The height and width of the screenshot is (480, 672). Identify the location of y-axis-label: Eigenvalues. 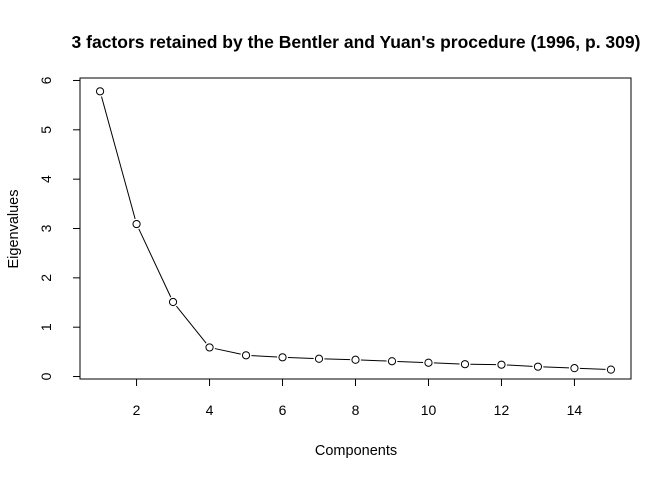
(14, 229).